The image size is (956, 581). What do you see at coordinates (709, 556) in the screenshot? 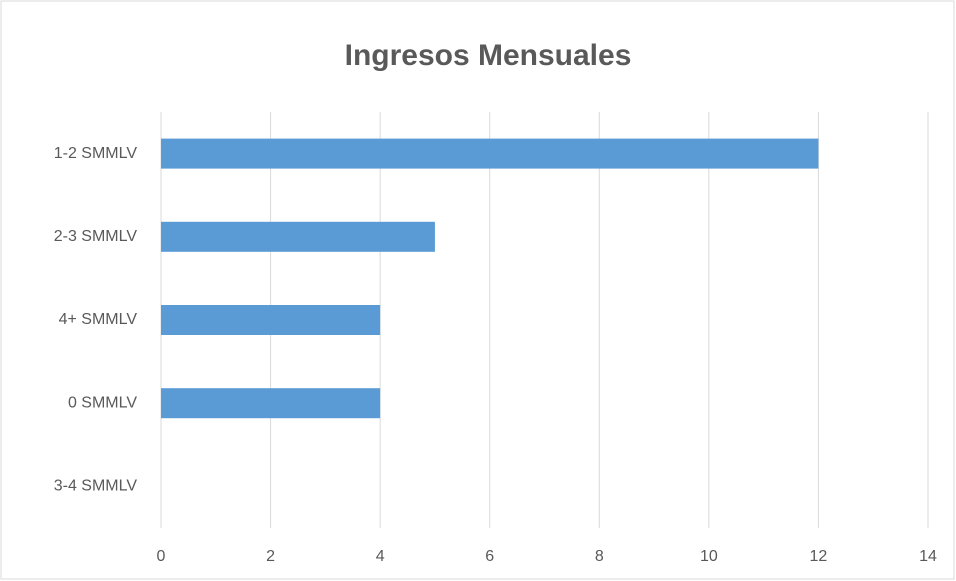
I see `x-tick-label: 10` at bounding box center [709, 556].